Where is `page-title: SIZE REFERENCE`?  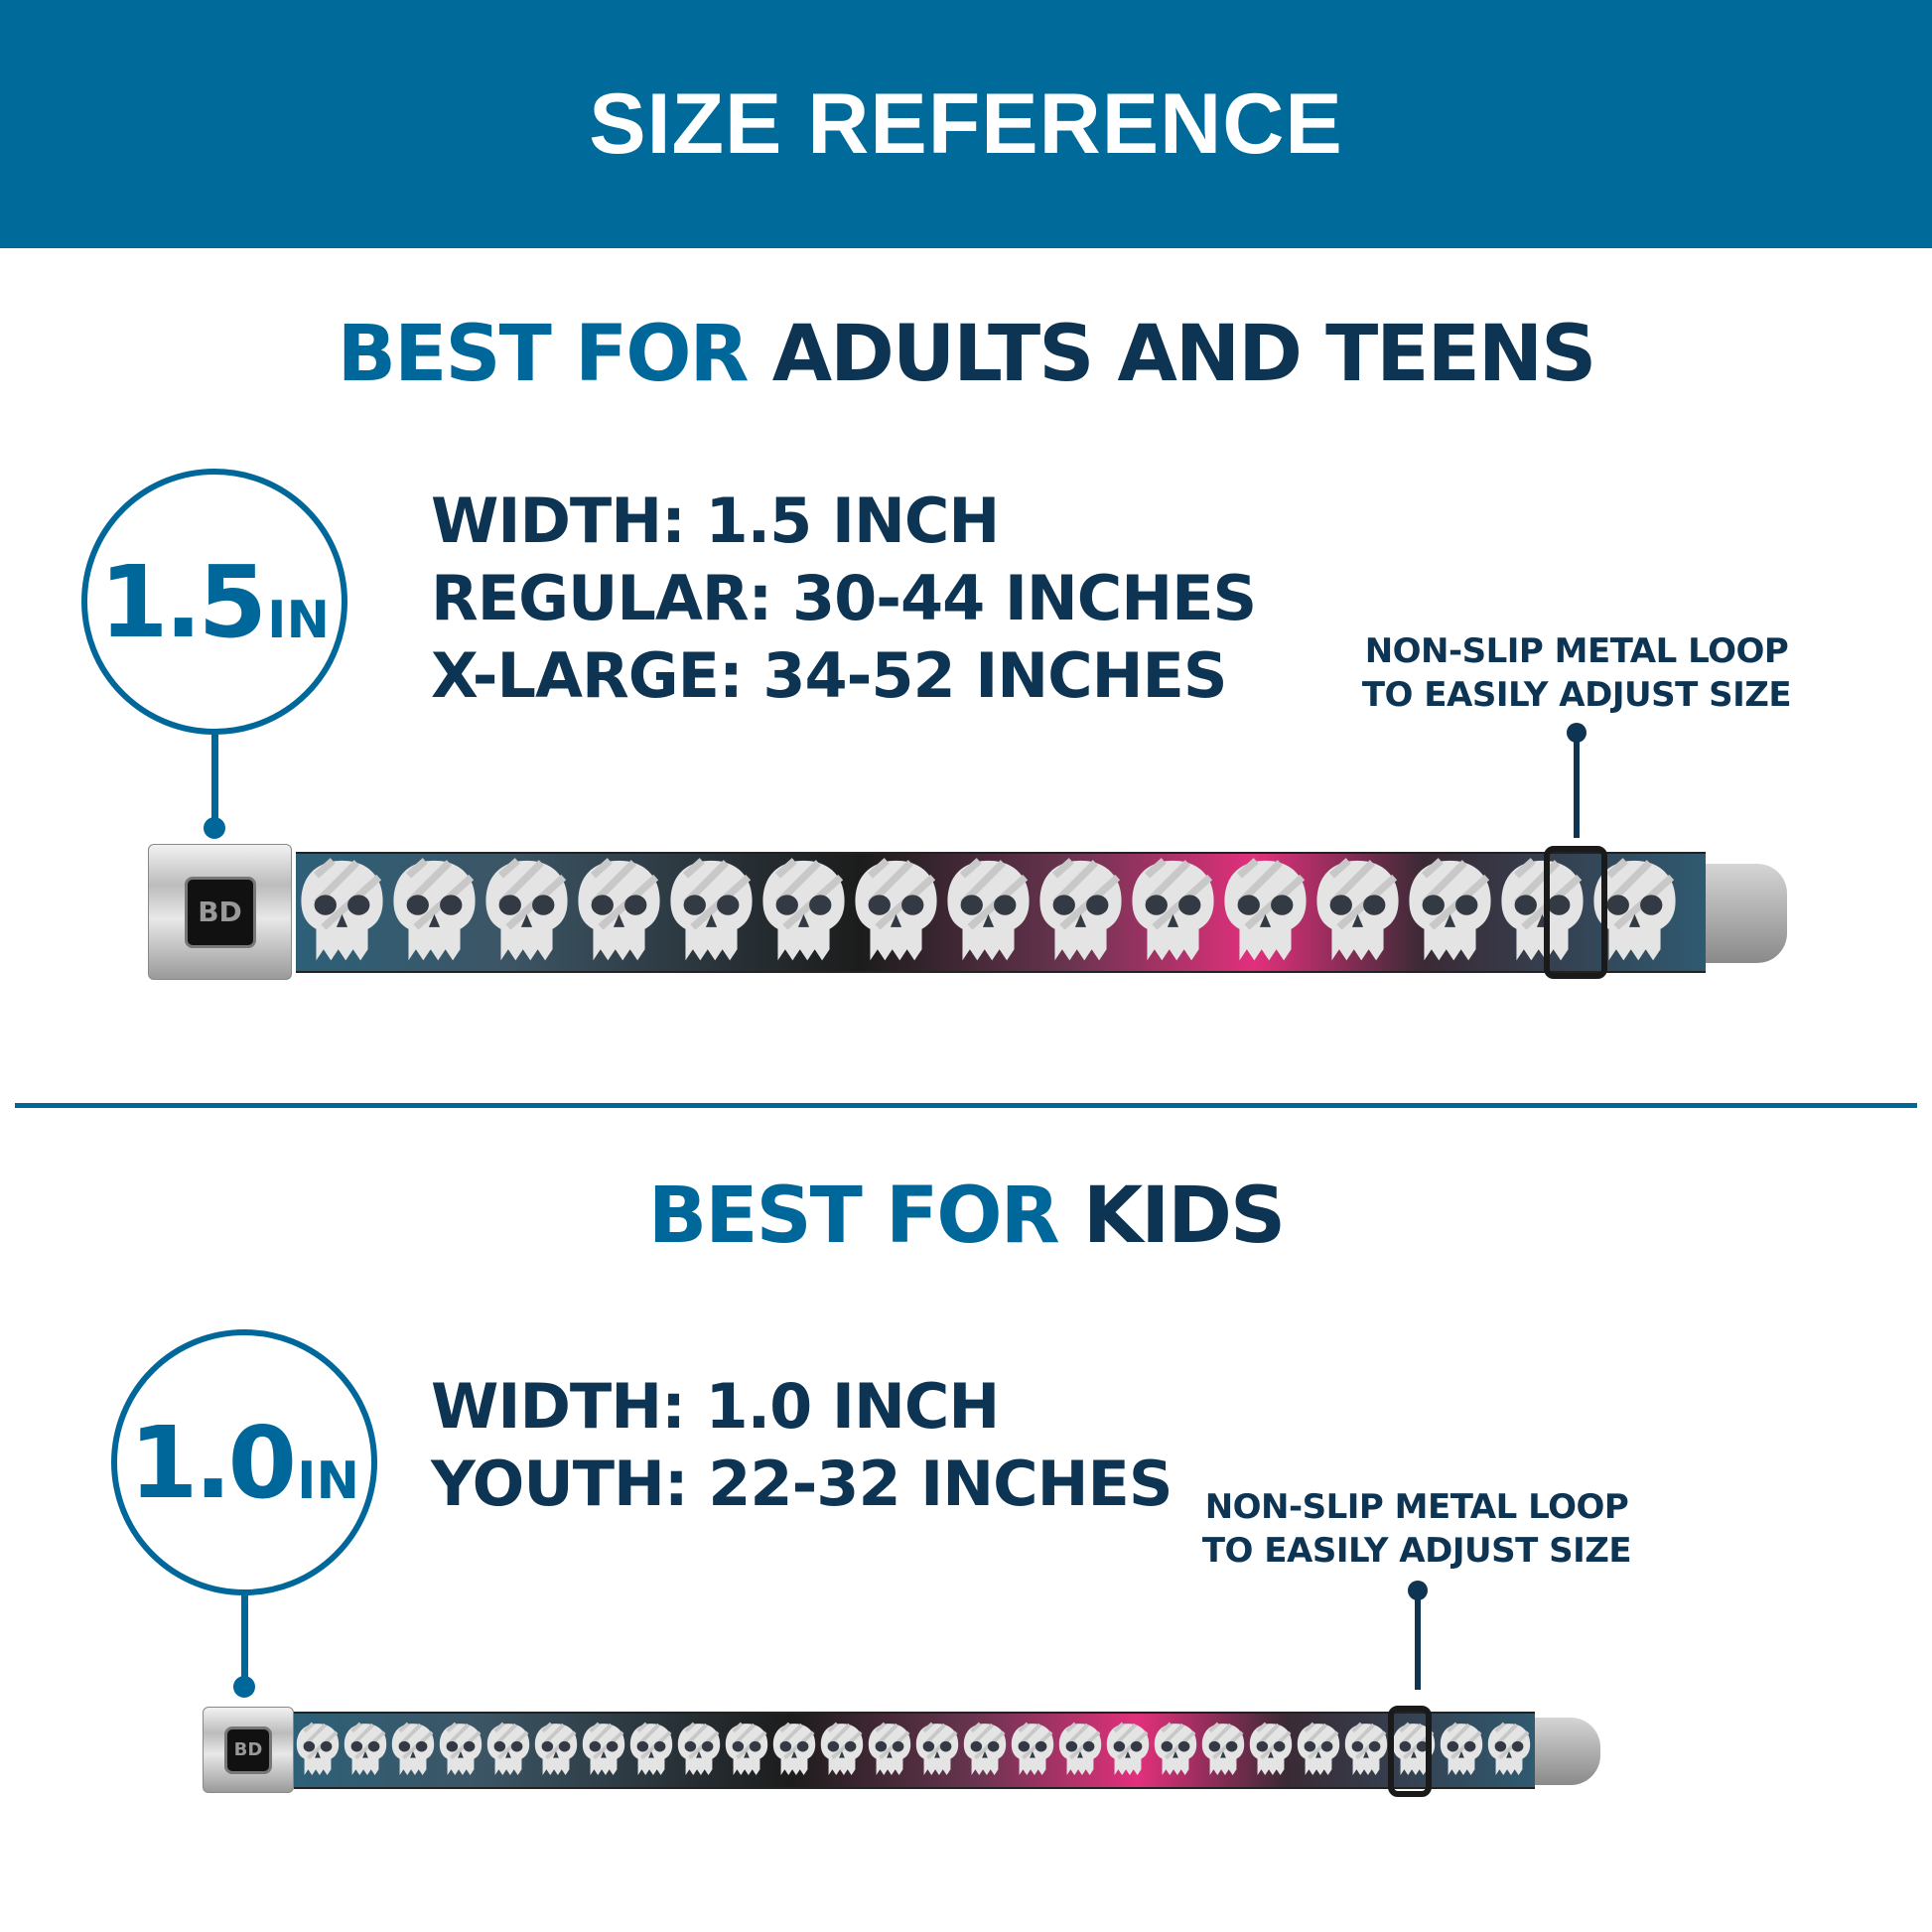 page-title: SIZE REFERENCE is located at coordinates (966, 124).